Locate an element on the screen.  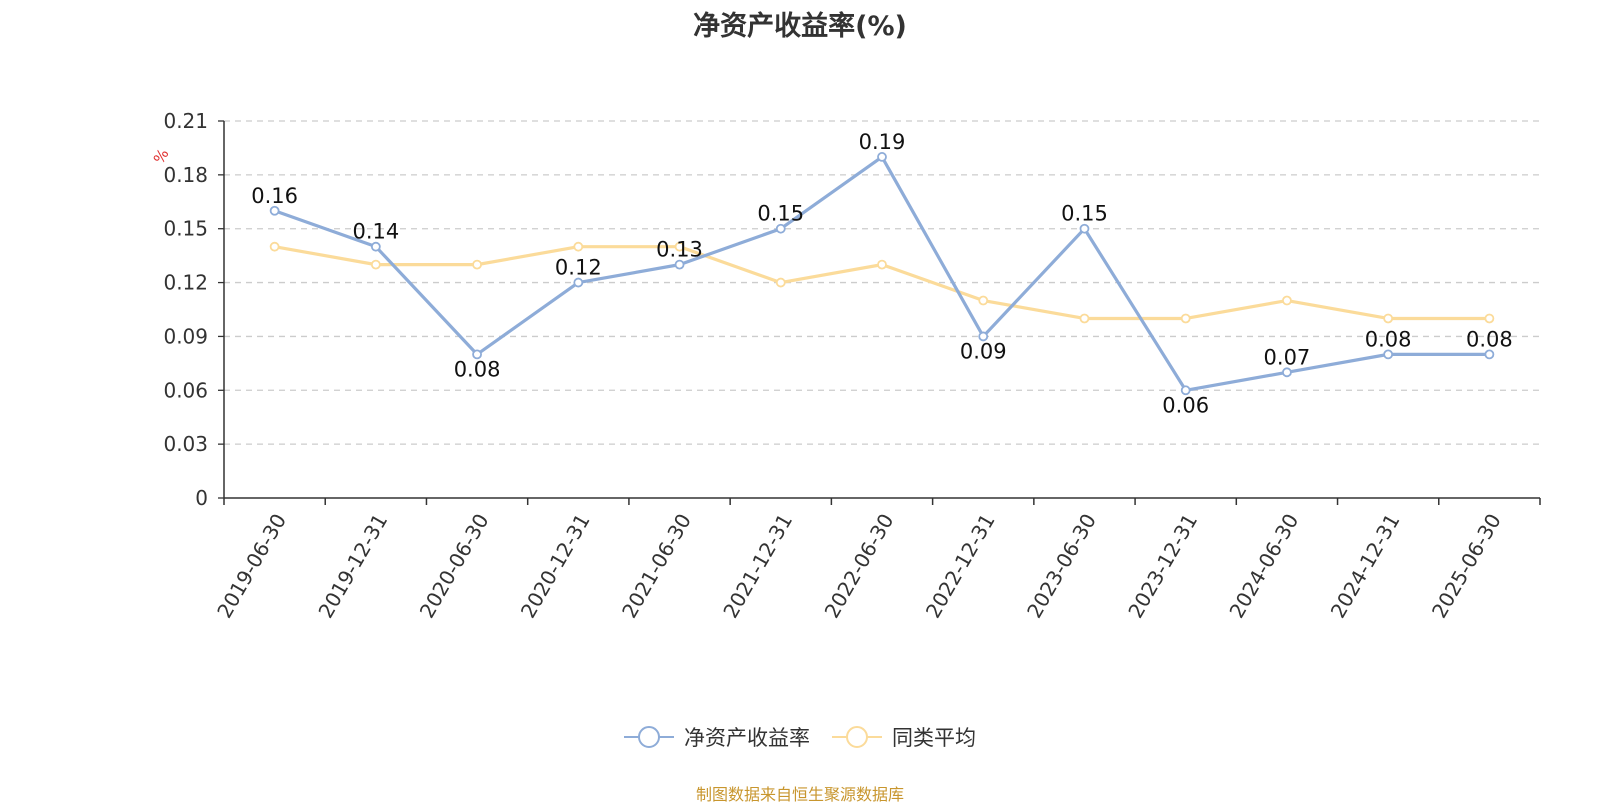
legend-marker-peer-average is located at coordinates (857, 737).